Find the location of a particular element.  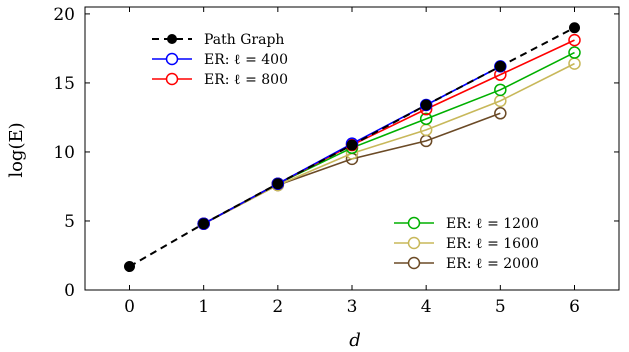

x-tick-label: 0 is located at coordinates (129, 307).